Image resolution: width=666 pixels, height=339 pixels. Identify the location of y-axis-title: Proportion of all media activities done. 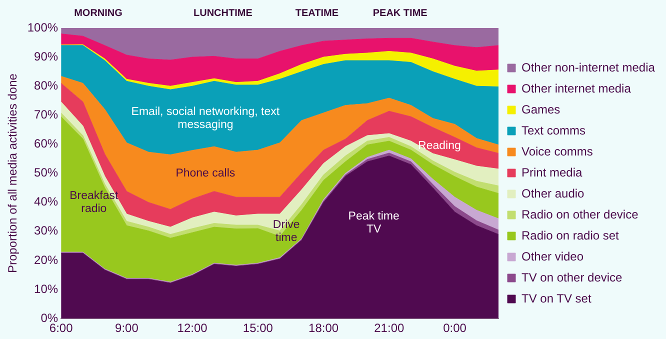
(13, 173).